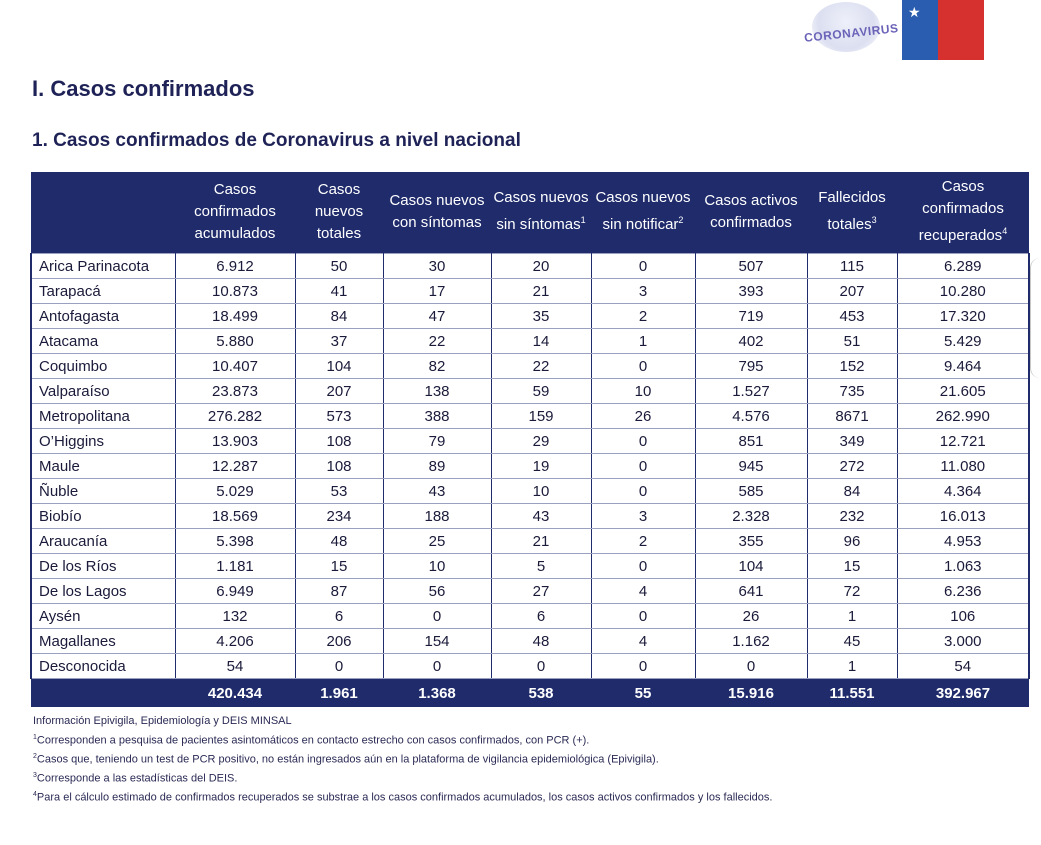 This screenshot has height=845, width=1041. Describe the element at coordinates (339, 366) in the screenshot. I see `value-cell: 104` at that location.